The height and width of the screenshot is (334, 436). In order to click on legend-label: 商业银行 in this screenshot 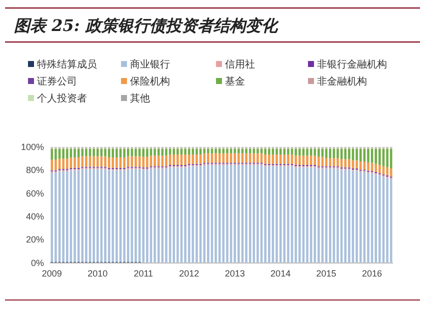, I will do `click(150, 64)`.